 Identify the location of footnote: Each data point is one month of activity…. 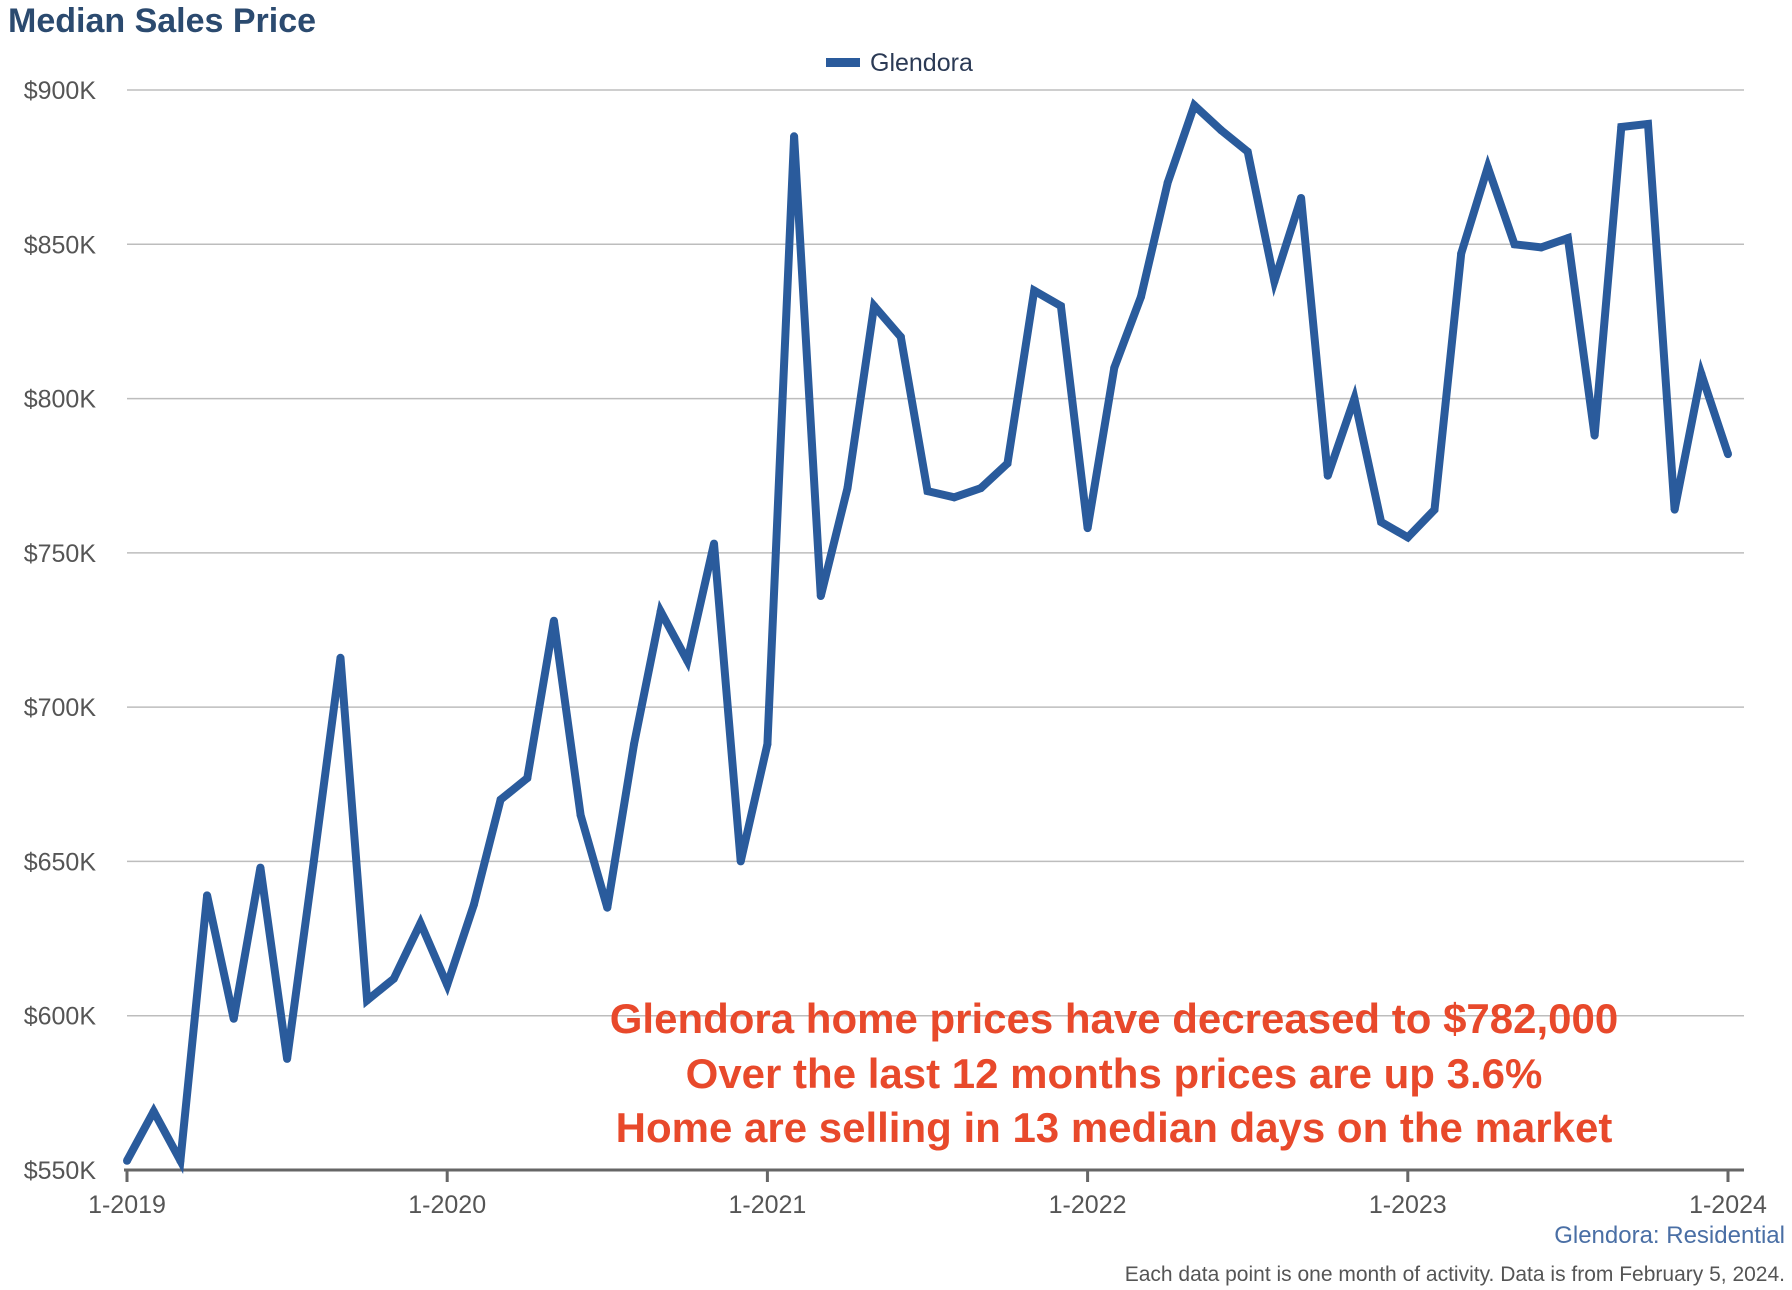
(1455, 1274).